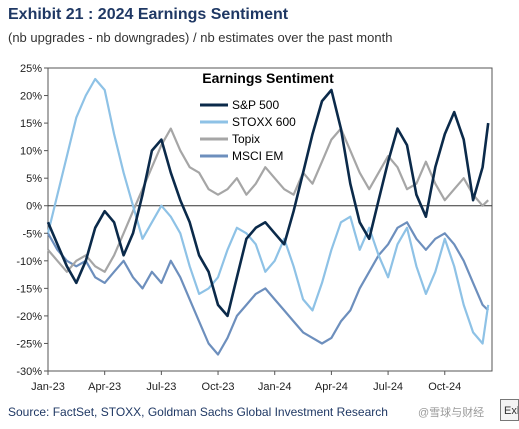  Describe the element at coordinates (29, 317) in the screenshot. I see `y-tick-label: -20%` at that location.